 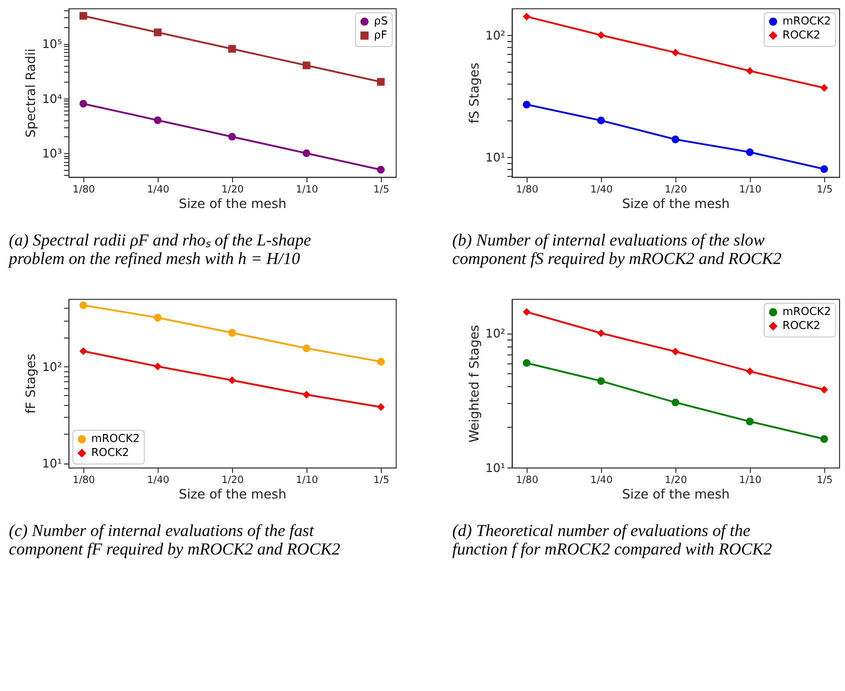 I want to click on y-axis-title: Weighted f Stages, so click(x=474, y=383).